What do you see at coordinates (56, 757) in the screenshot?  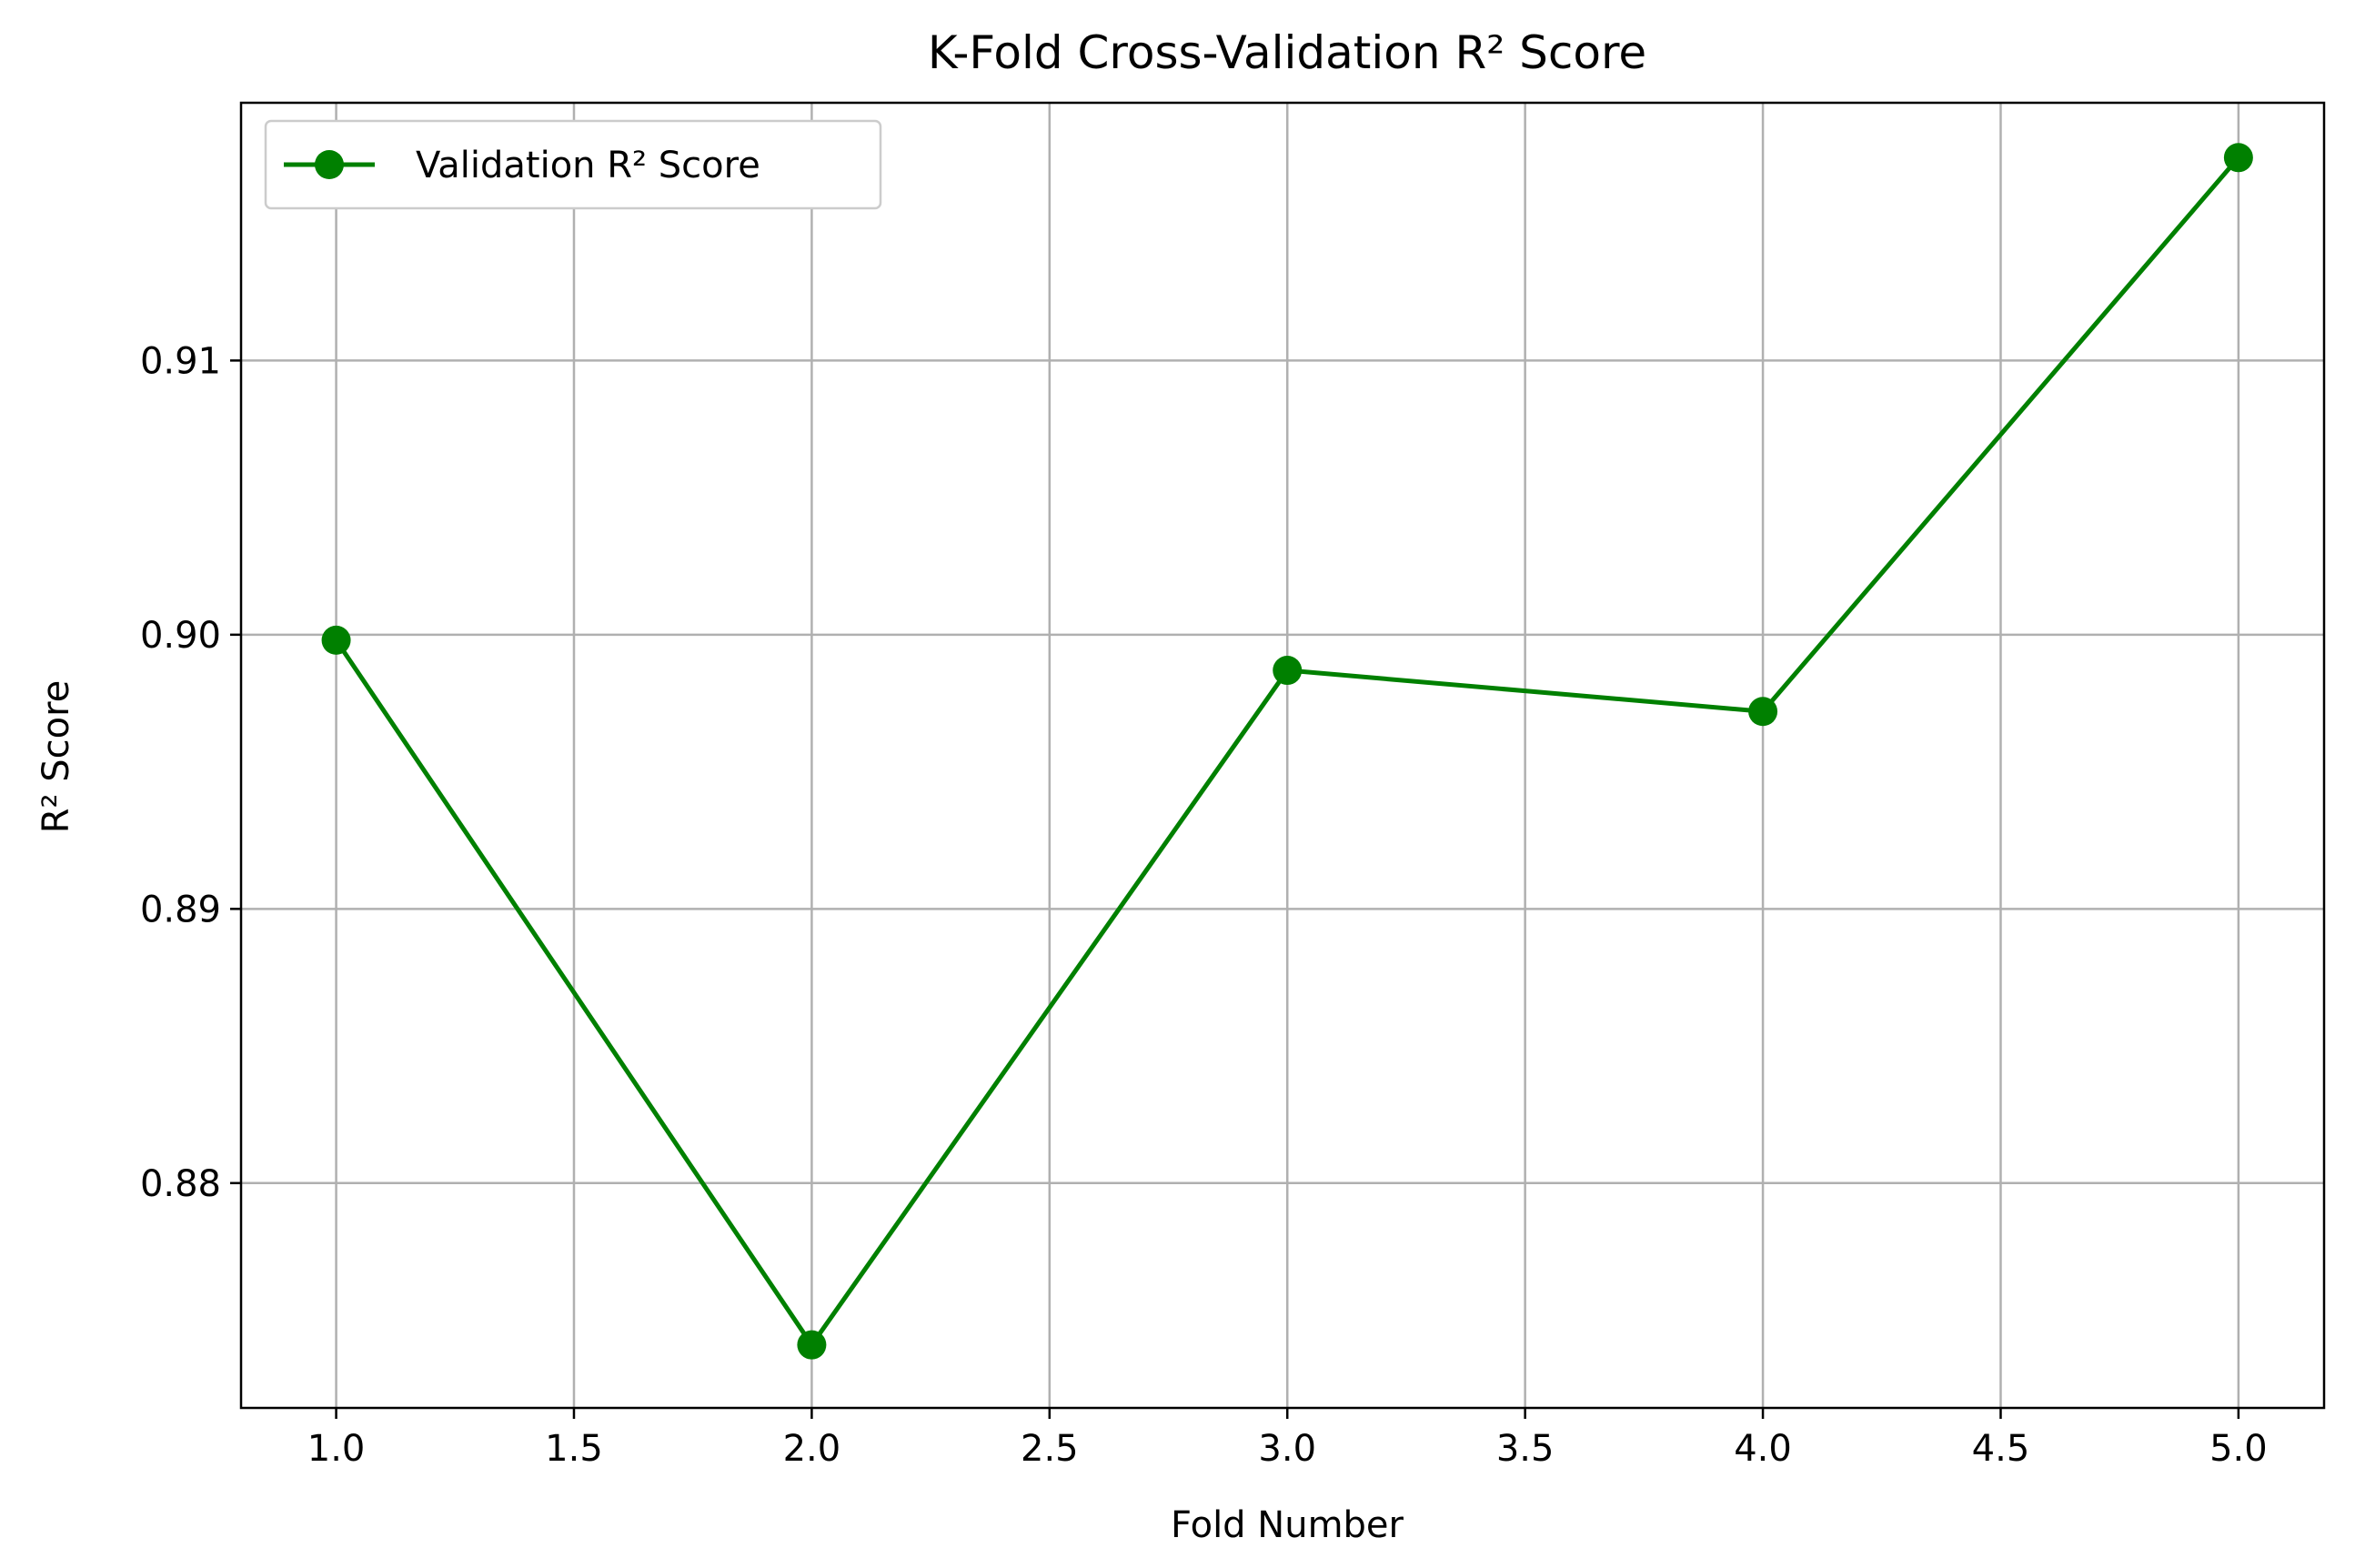 I see `y-axis-label: R² Score` at bounding box center [56, 757].